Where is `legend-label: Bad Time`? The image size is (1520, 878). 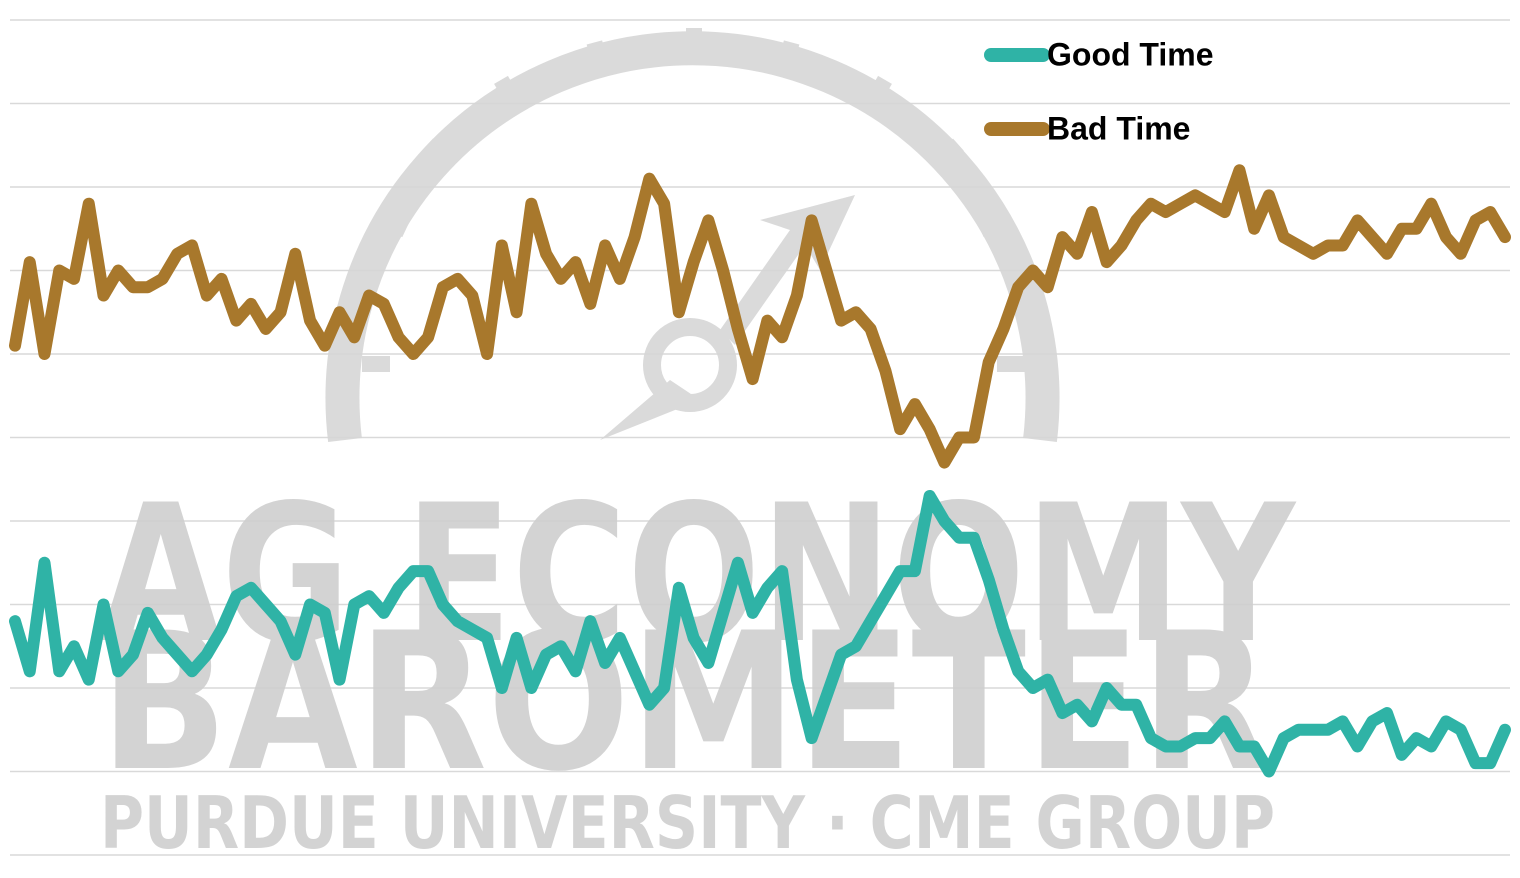
legend-label: Bad Time is located at coordinates (1118, 128).